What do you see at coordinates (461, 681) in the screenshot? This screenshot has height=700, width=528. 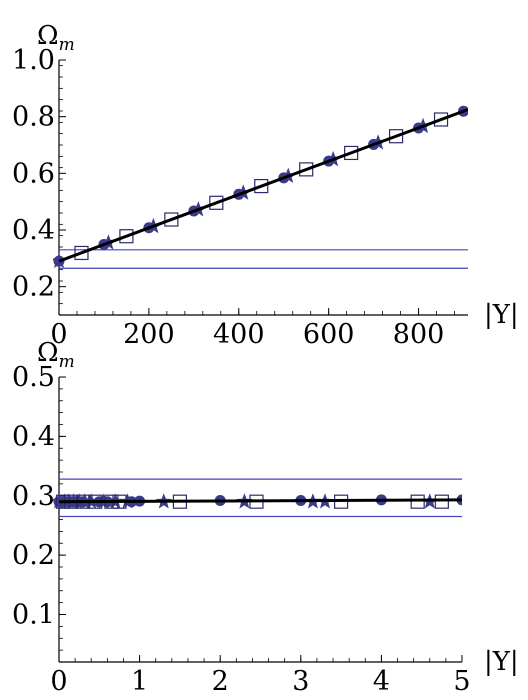 I see `x-tick-label: 5` at bounding box center [461, 681].